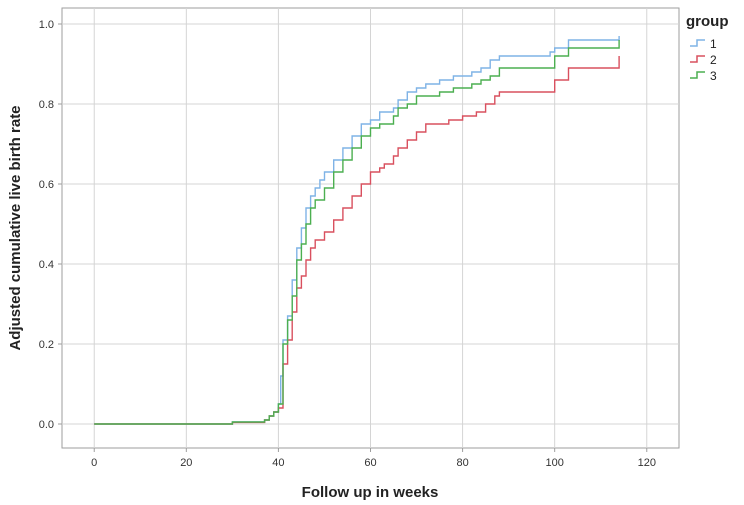 The image size is (744, 505). Describe the element at coordinates (713, 76) in the screenshot. I see `legend-entry-label: 3` at that location.